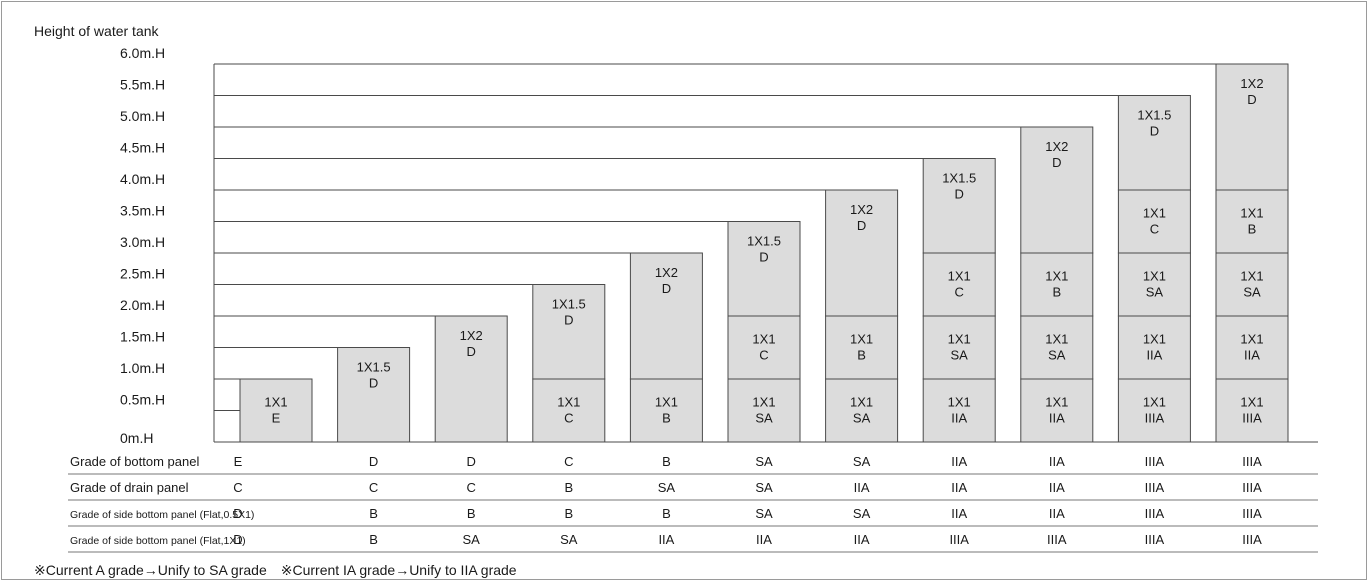  Describe the element at coordinates (142, 400) in the screenshot. I see `y-tick-label: 0.5m.H` at that location.